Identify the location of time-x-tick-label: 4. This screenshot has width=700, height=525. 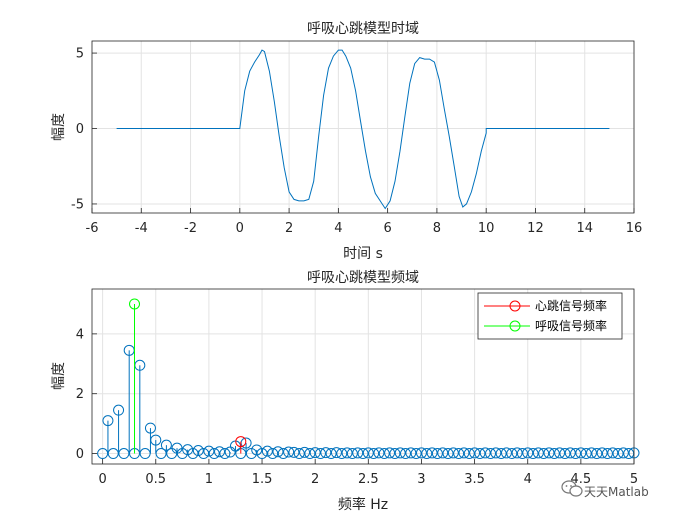
(338, 228).